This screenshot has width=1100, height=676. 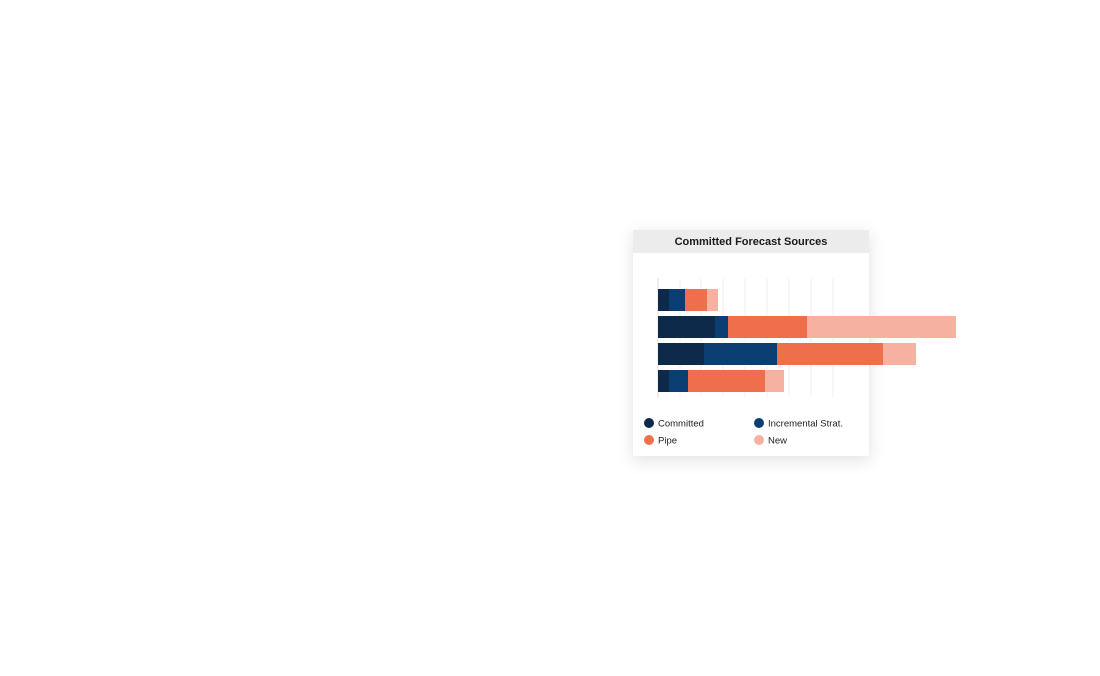 I want to click on legend-label: Incremental Strat., so click(x=805, y=424).